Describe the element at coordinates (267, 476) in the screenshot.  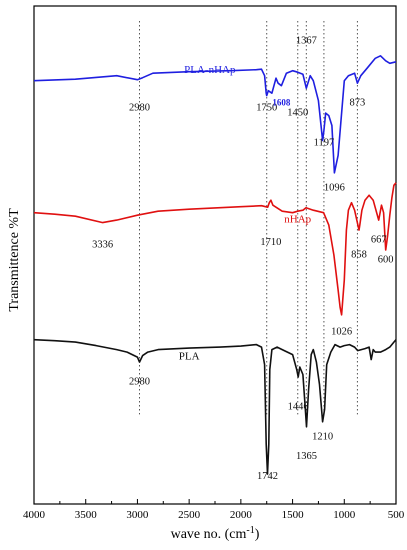
I see `peak-label: 1742` at that location.